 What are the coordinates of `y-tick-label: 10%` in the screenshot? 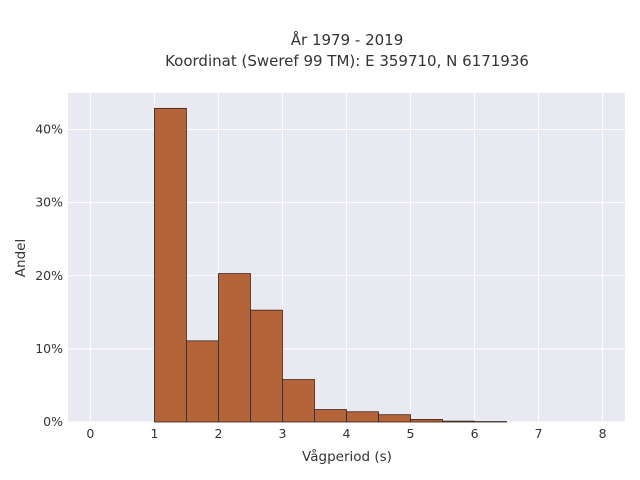 It's located at (49, 348).